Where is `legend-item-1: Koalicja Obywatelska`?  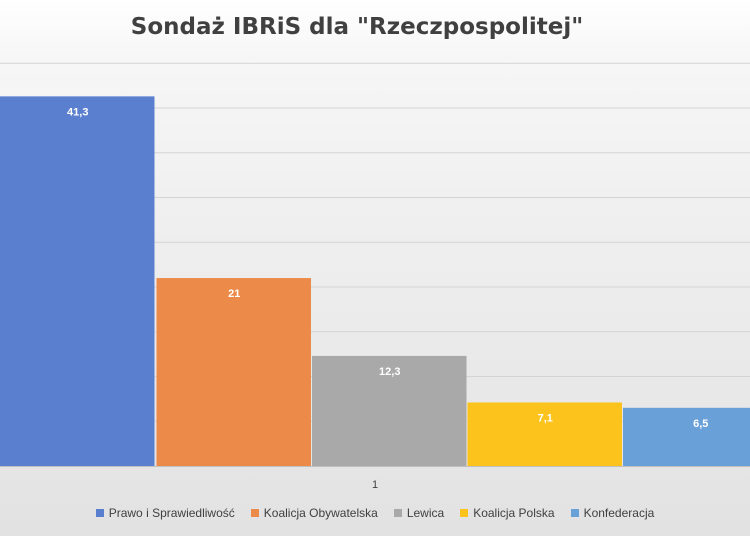 legend-item-1: Koalicja Obywatelska is located at coordinates (314, 513).